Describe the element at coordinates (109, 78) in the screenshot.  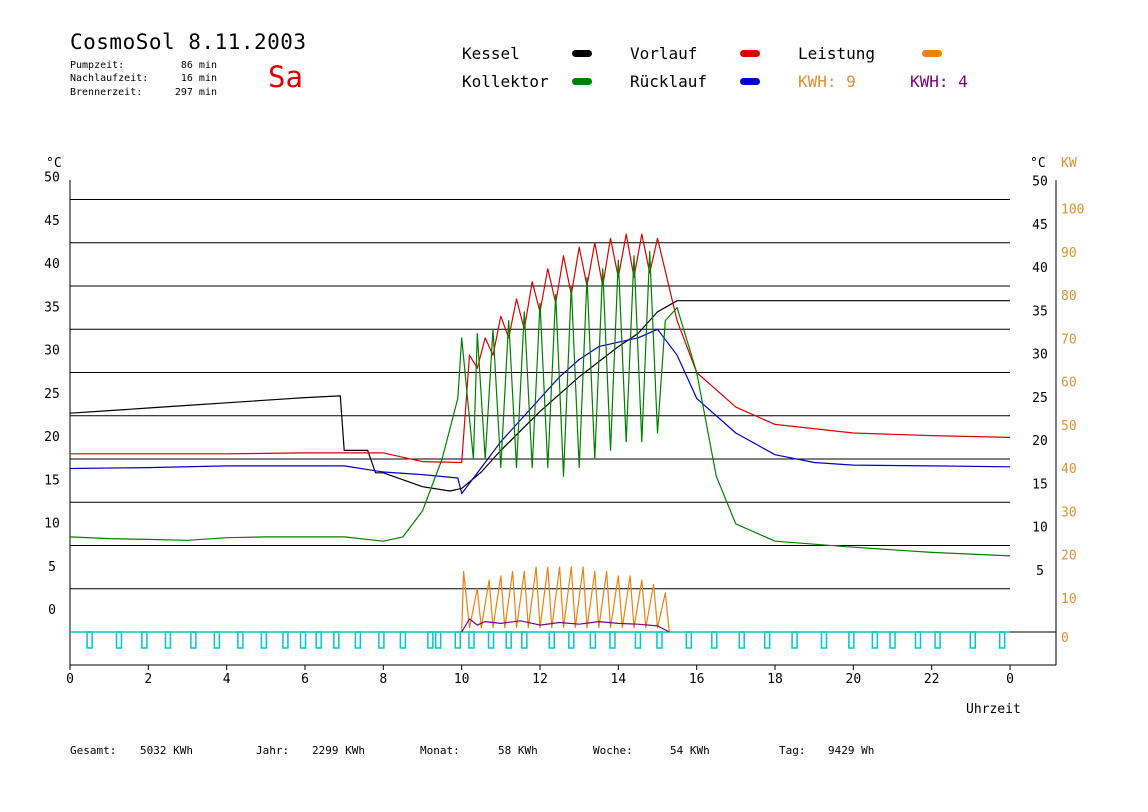
I see `stat-nachlaufzeit-label: Nachlaufzeit:` at that location.